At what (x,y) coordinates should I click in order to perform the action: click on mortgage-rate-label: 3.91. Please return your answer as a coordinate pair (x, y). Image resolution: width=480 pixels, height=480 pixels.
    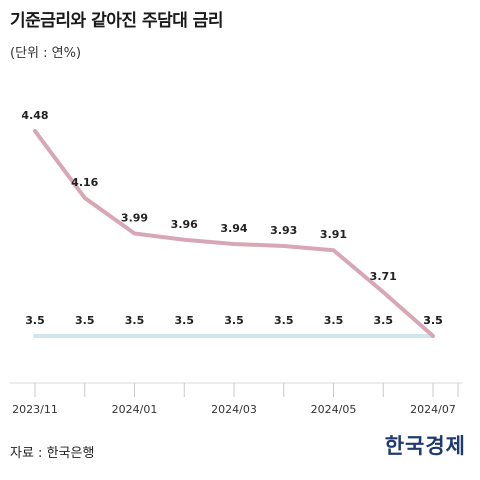
    Looking at the image, I should click on (333, 234).